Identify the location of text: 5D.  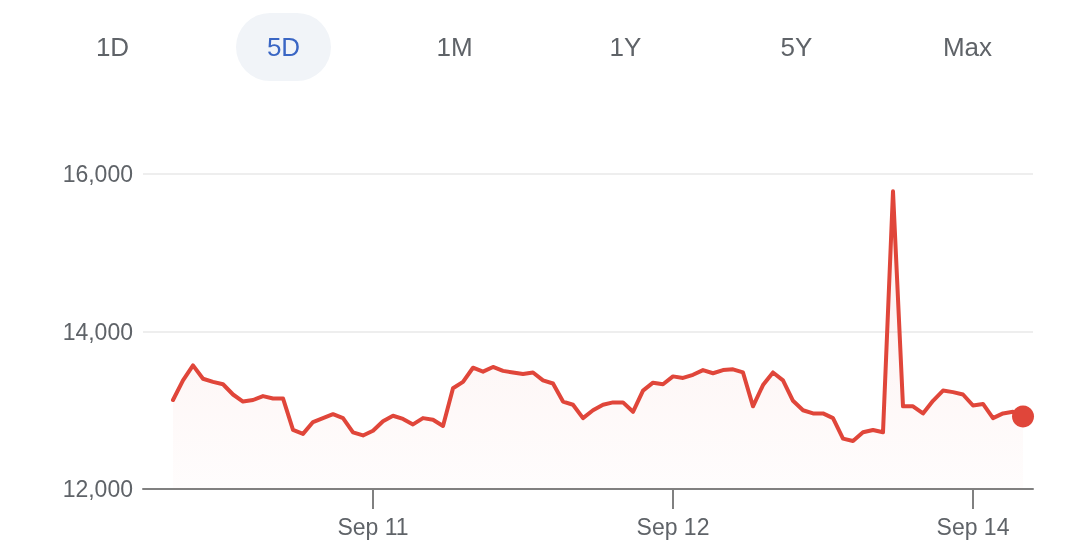
(283, 47).